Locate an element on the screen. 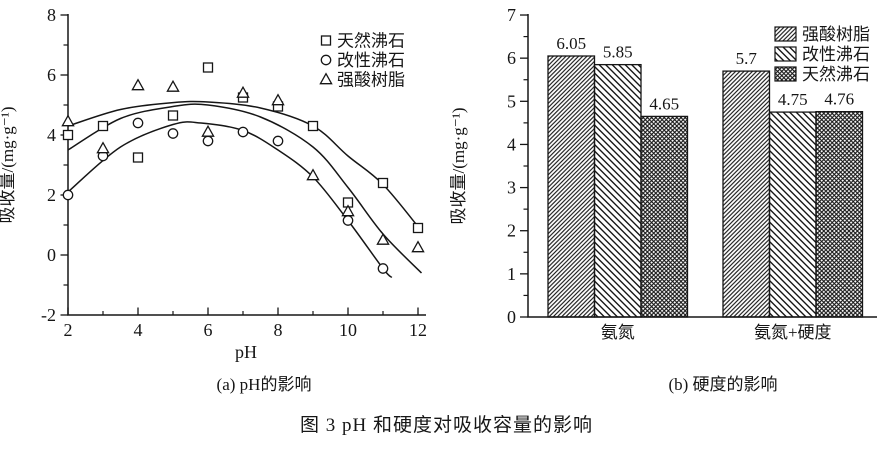  legend-marker-square is located at coordinates (326, 40).